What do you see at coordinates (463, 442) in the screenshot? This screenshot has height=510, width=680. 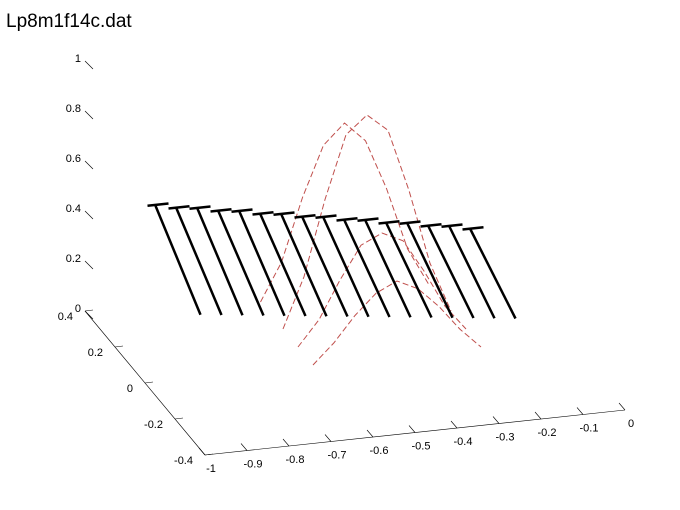 I see `x-tick-label: -0.4` at bounding box center [463, 442].